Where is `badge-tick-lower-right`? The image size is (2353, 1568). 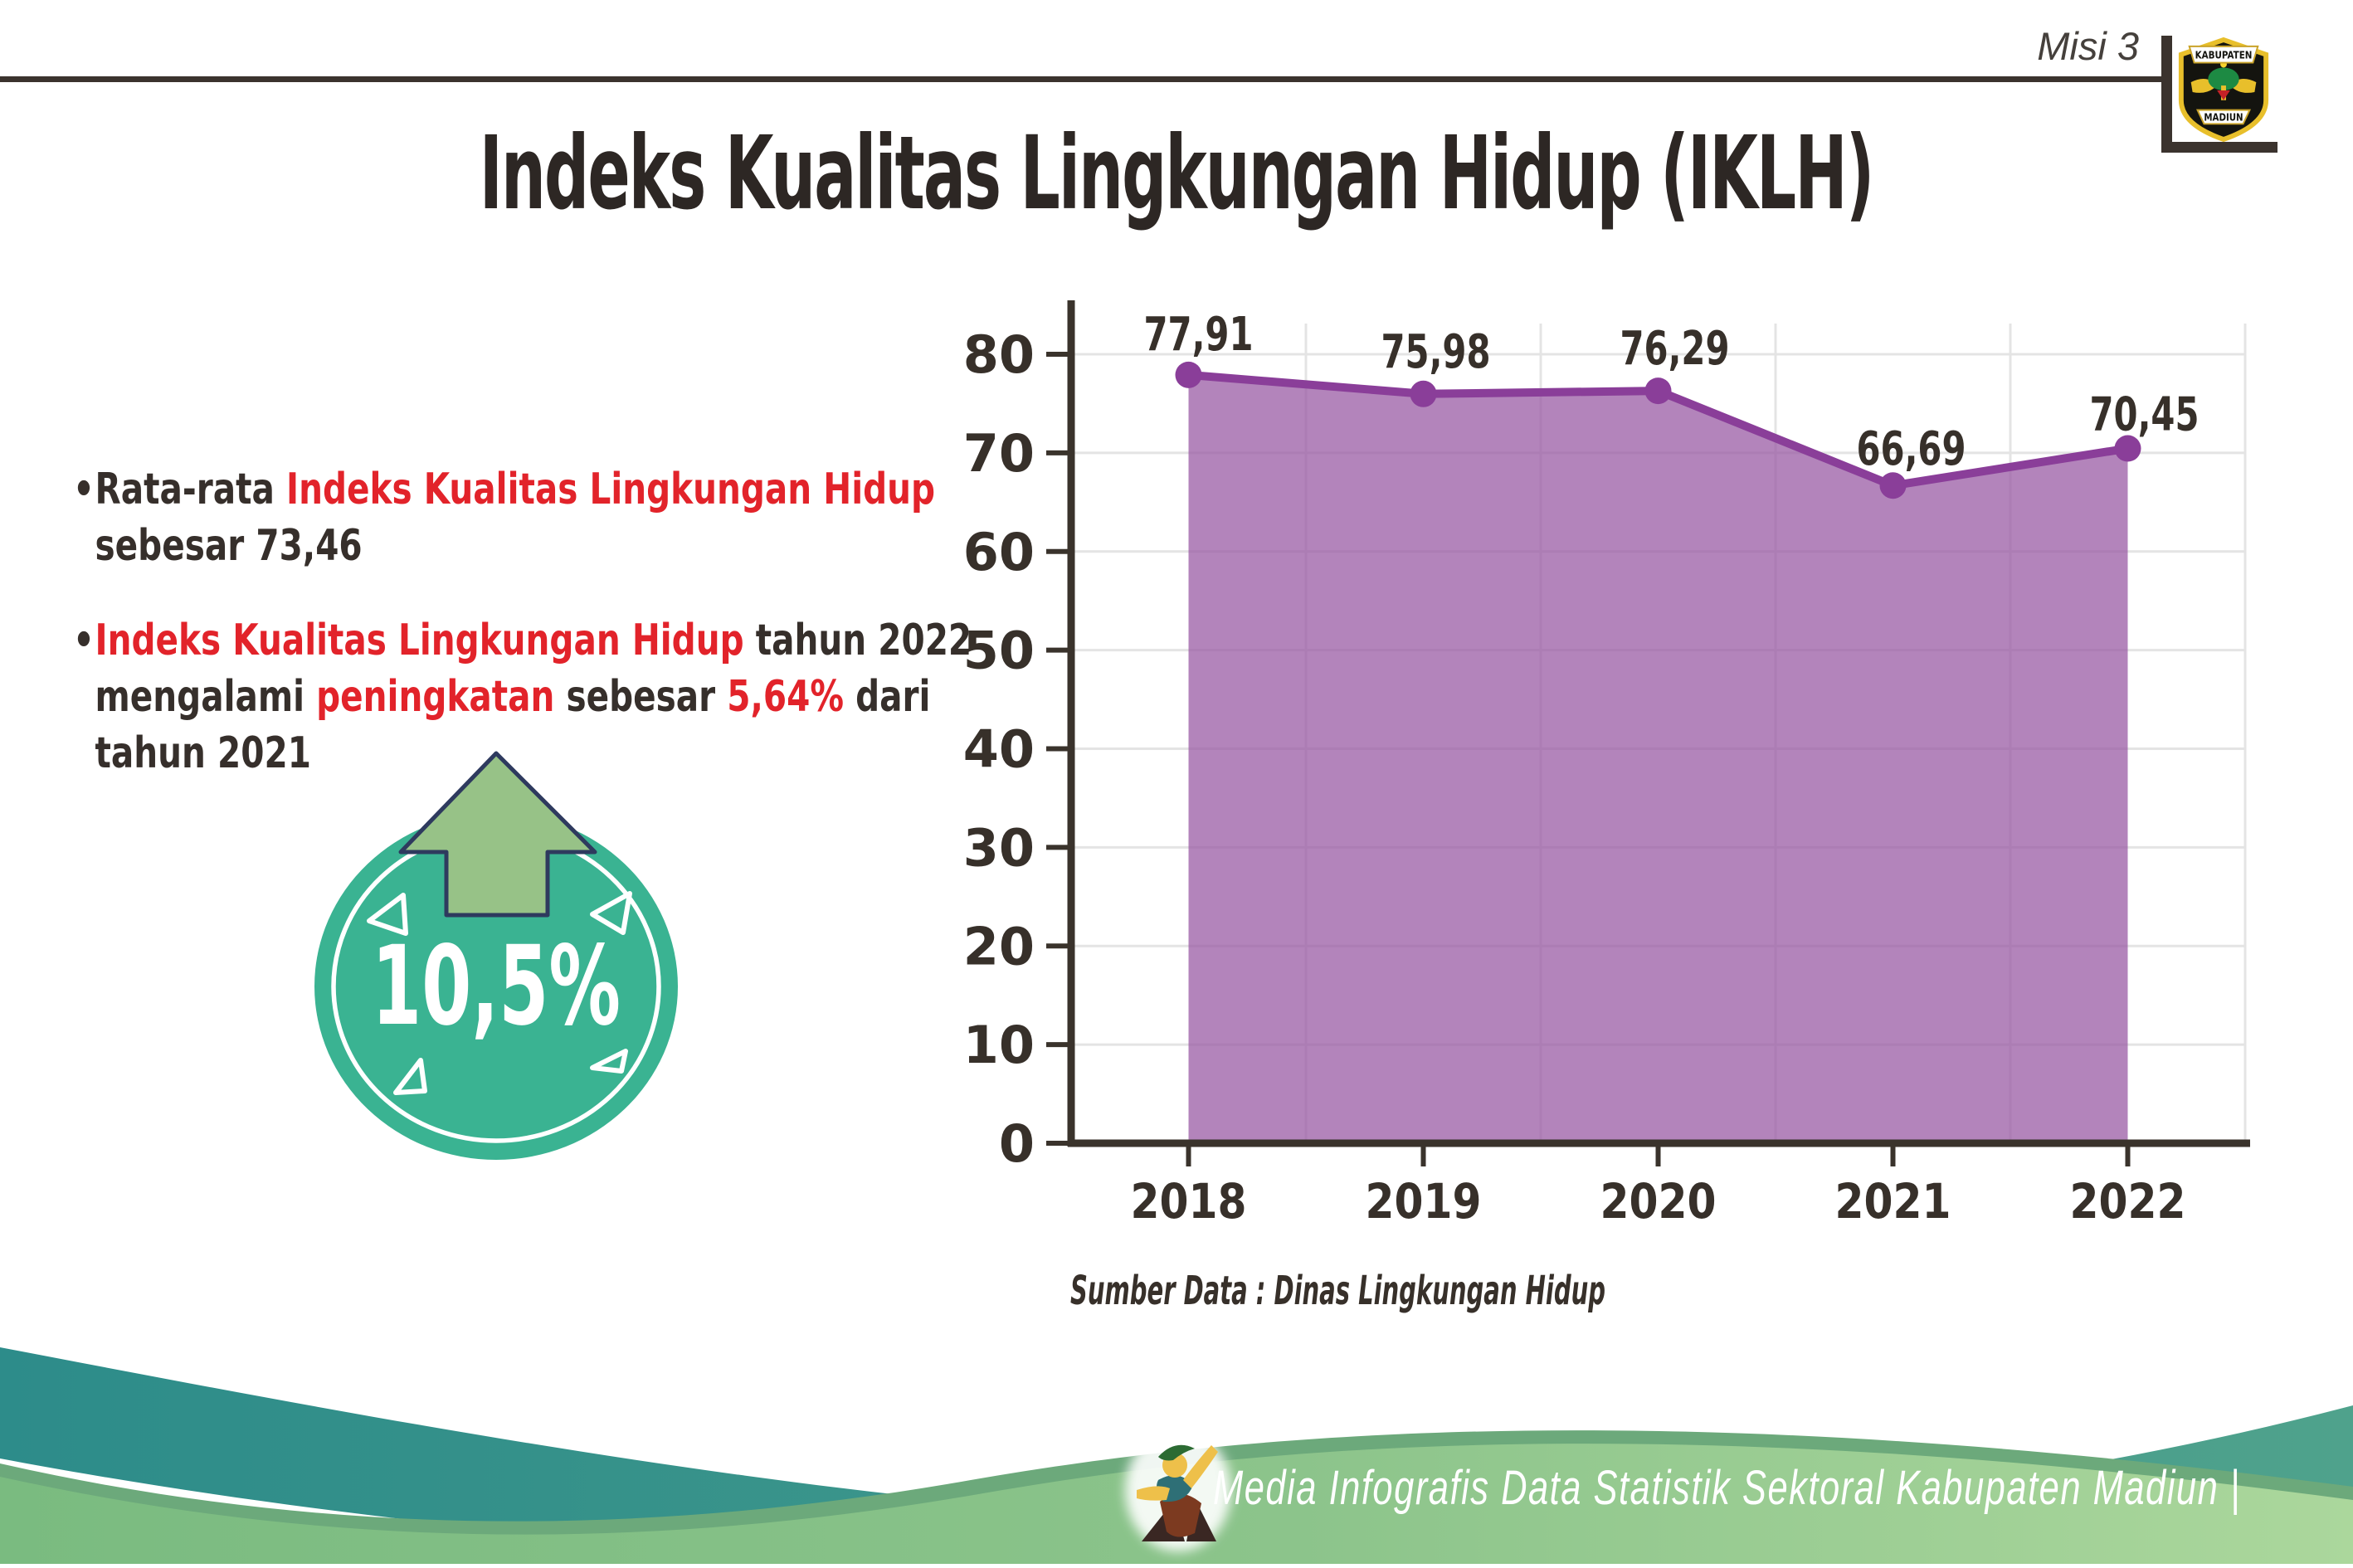 badge-tick-lower-right is located at coordinates (609, 1061).